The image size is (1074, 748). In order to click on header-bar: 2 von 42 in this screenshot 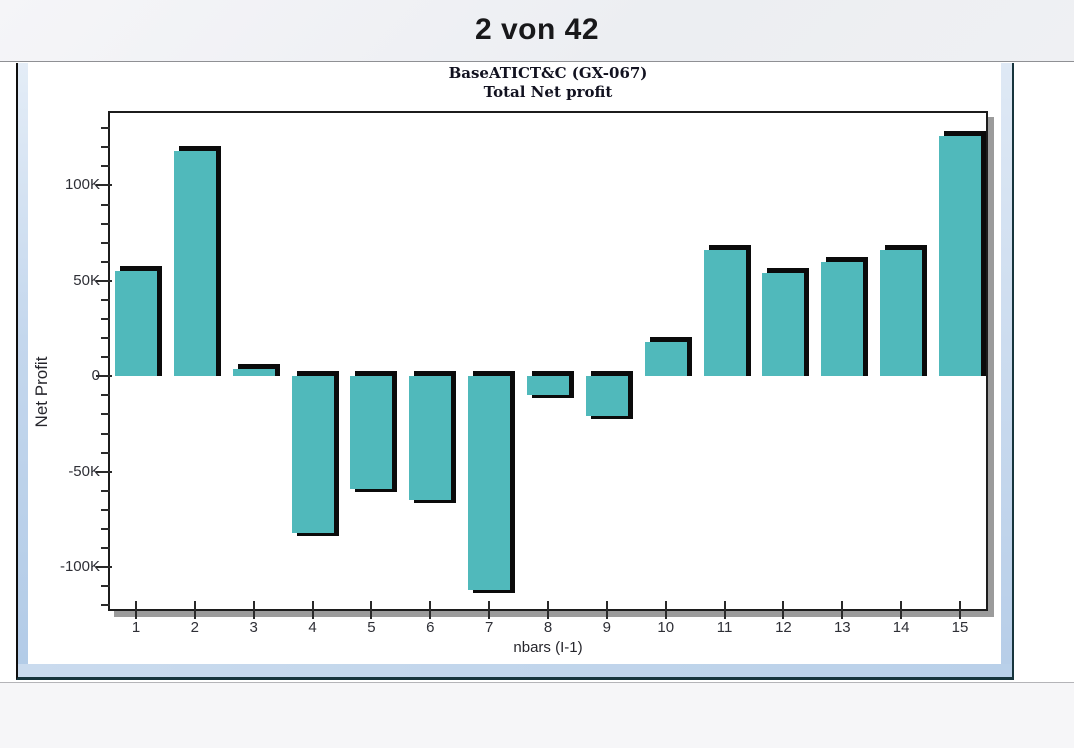, I will do `click(537, 31)`.